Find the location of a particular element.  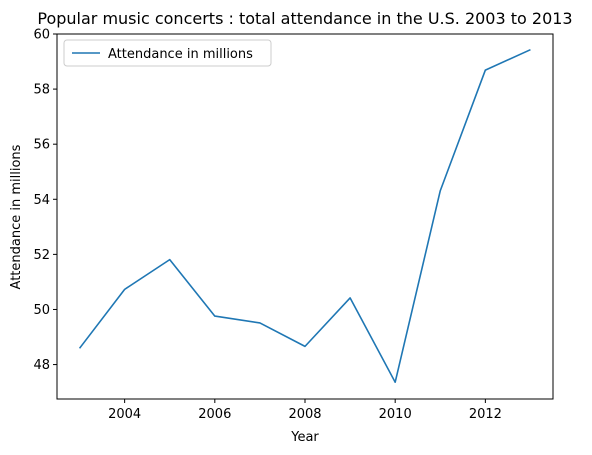

legend-box is located at coordinates (167, 53).